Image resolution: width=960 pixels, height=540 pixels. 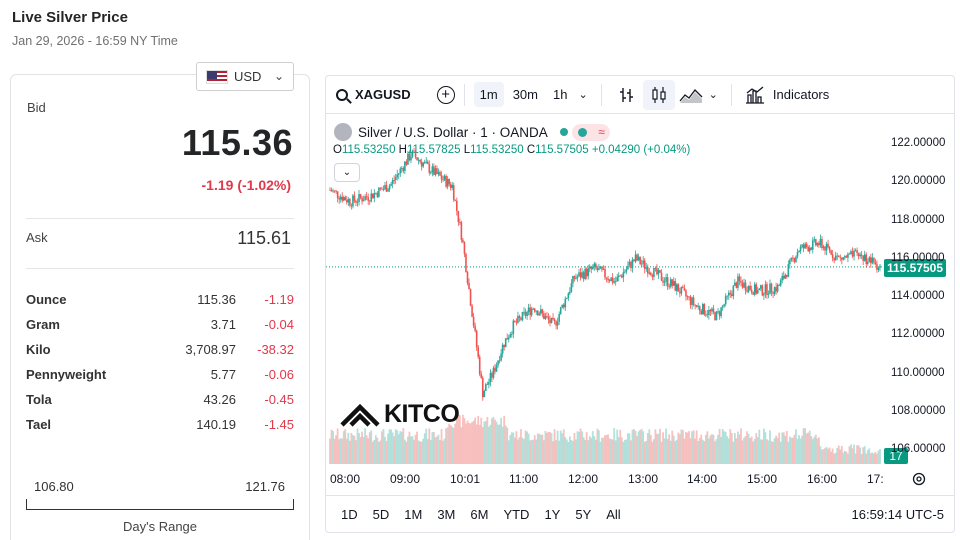 What do you see at coordinates (898, 514) in the screenshot?
I see `chart-clock: 16:59:14 UTC-5` at bounding box center [898, 514].